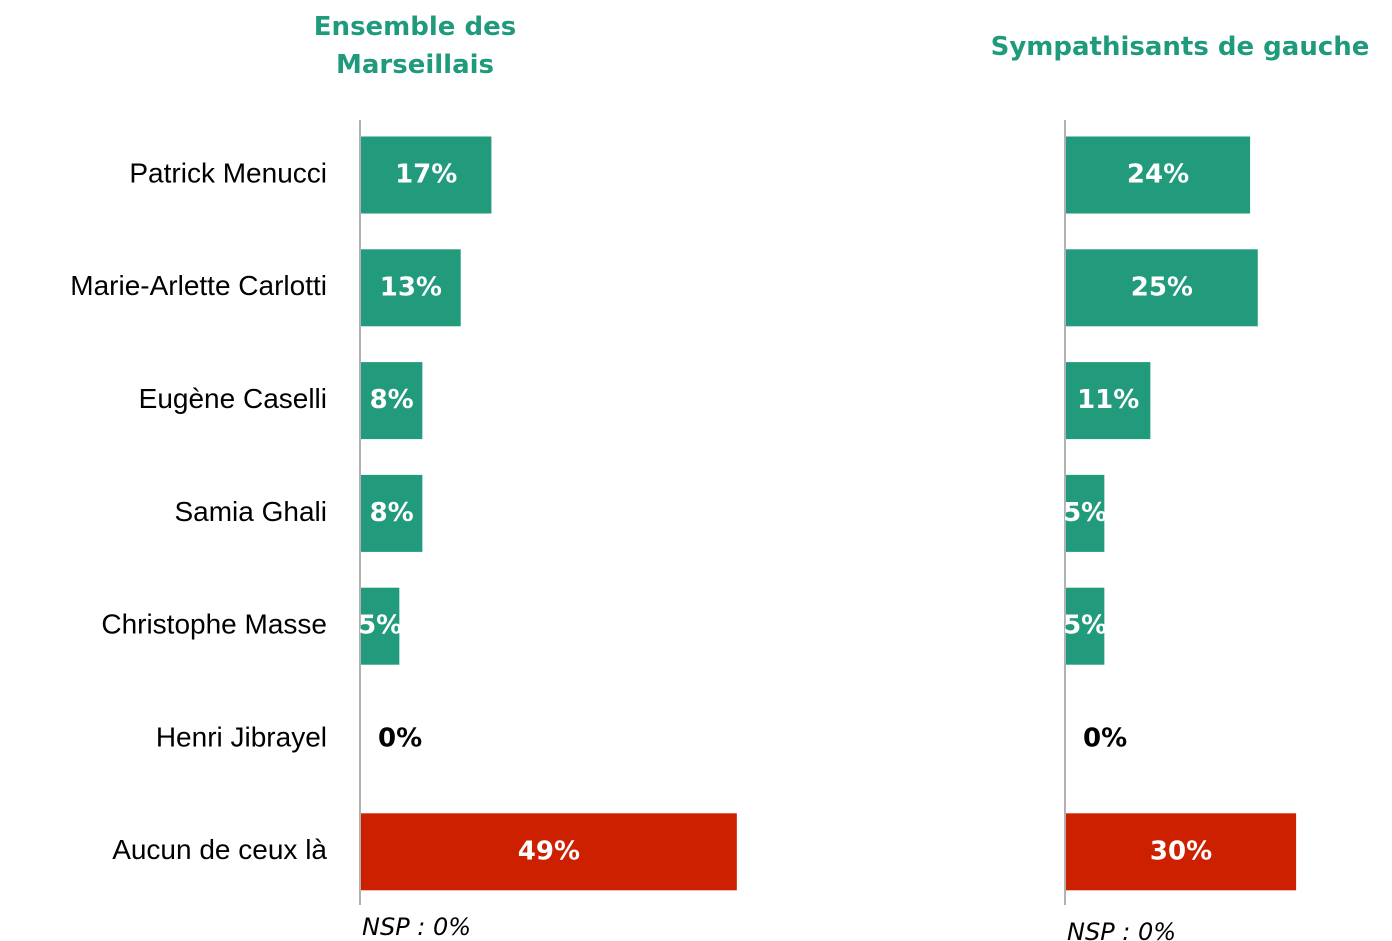  I want to click on category-label: Samia Ghali, so click(250, 511).